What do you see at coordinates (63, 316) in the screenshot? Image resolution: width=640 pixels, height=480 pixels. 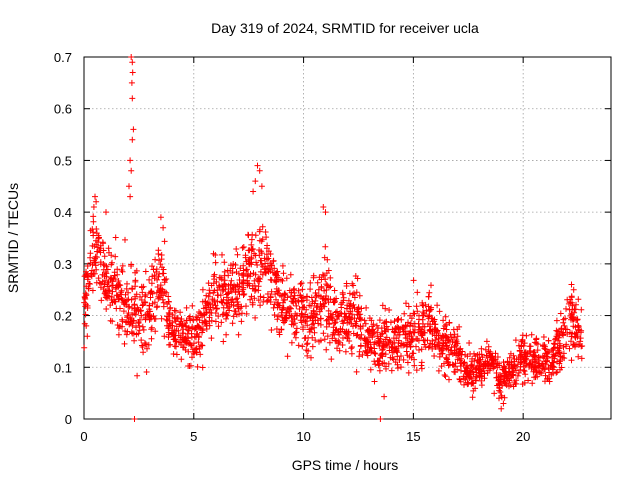 I see `y-tick-label: 0.2` at bounding box center [63, 316].